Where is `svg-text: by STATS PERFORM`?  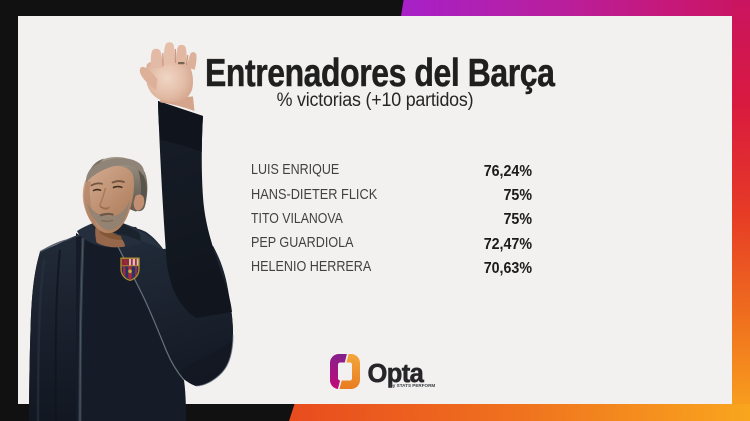
svg-text: by STATS PERFORM is located at coordinates (412, 385).